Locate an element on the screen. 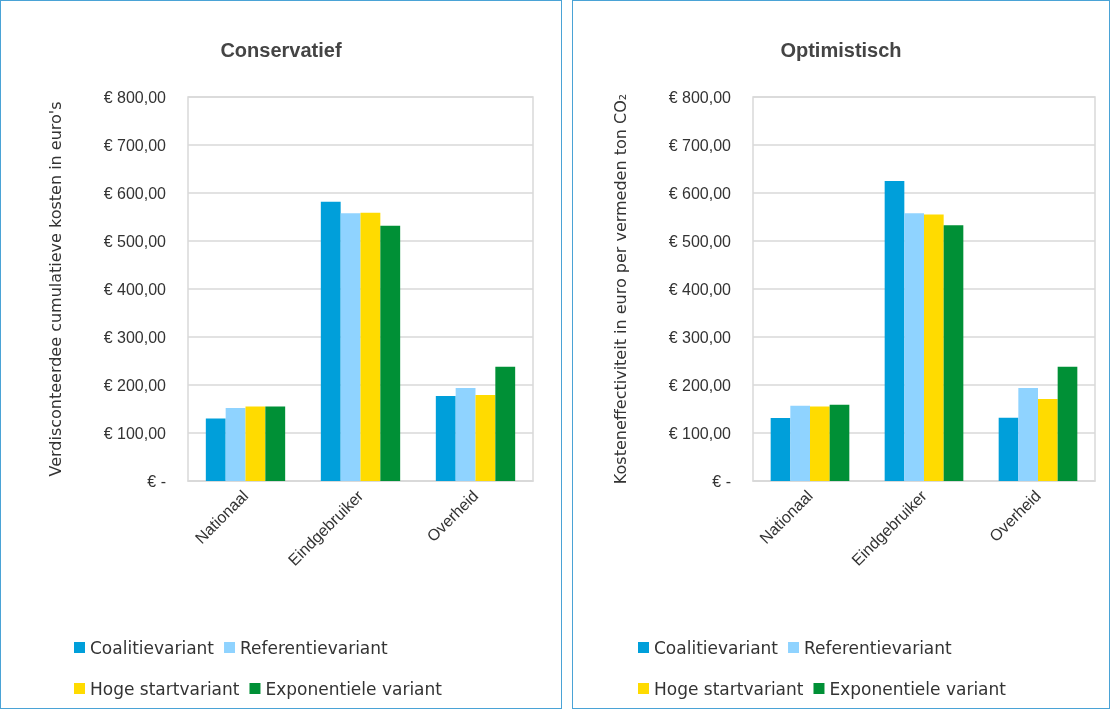  chart-title: Conservatief is located at coordinates (281, 50).